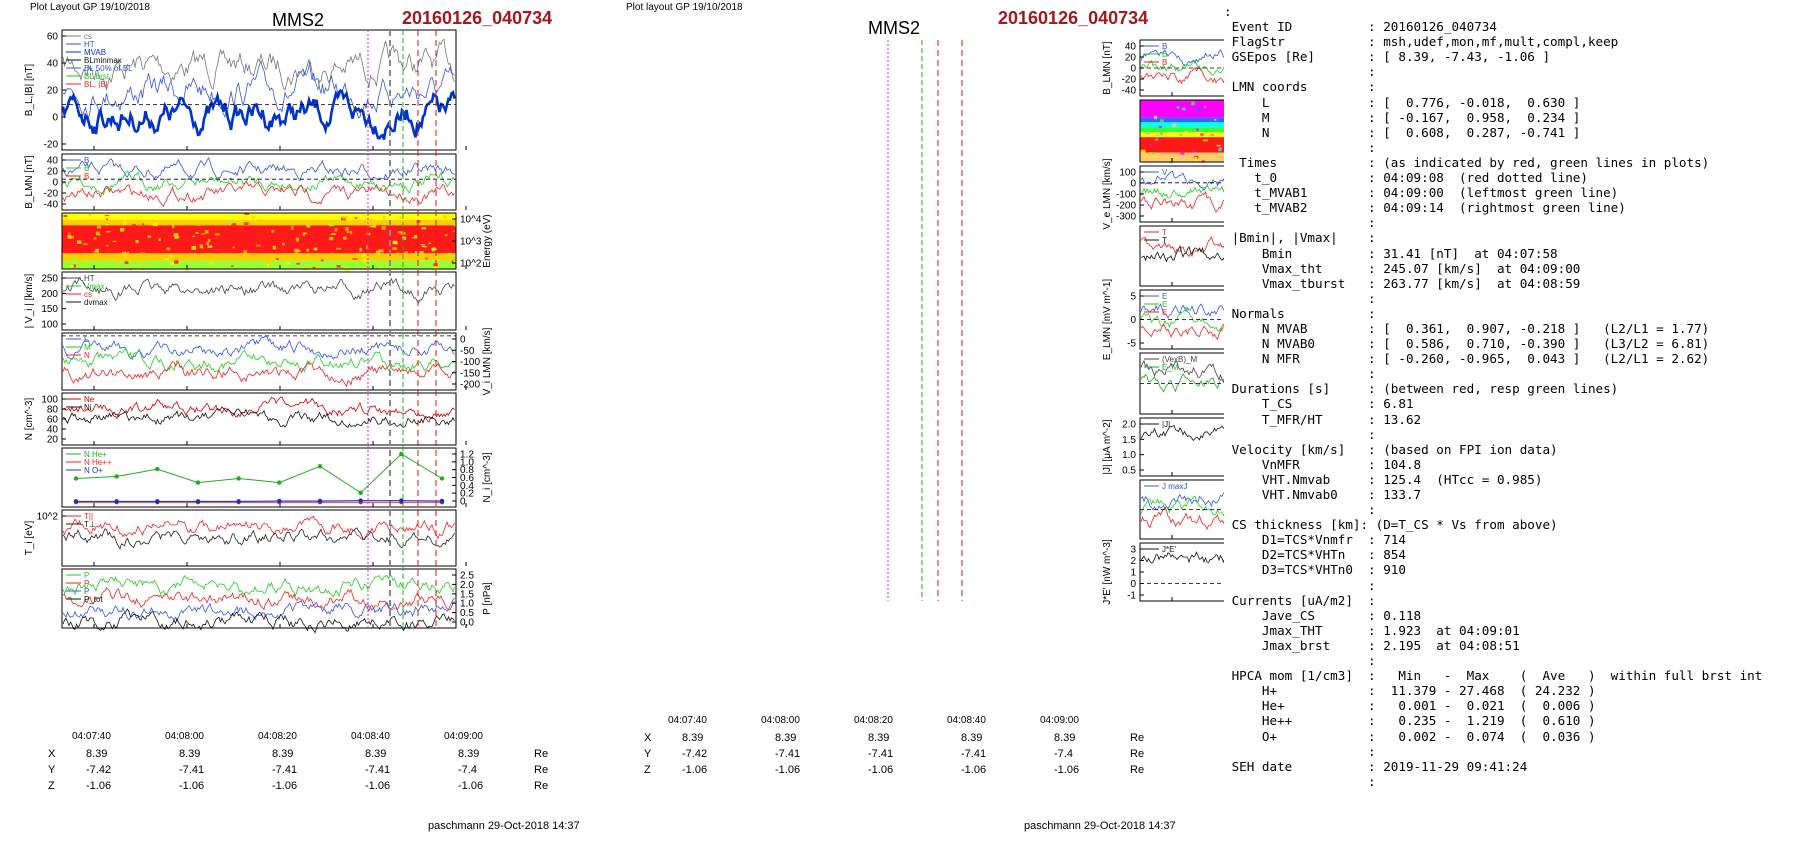 Image resolution: width=1804 pixels, height=841 pixels. Describe the element at coordinates (687, 720) in the screenshot. I see `right-time-tick: 04:07:40` at that location.